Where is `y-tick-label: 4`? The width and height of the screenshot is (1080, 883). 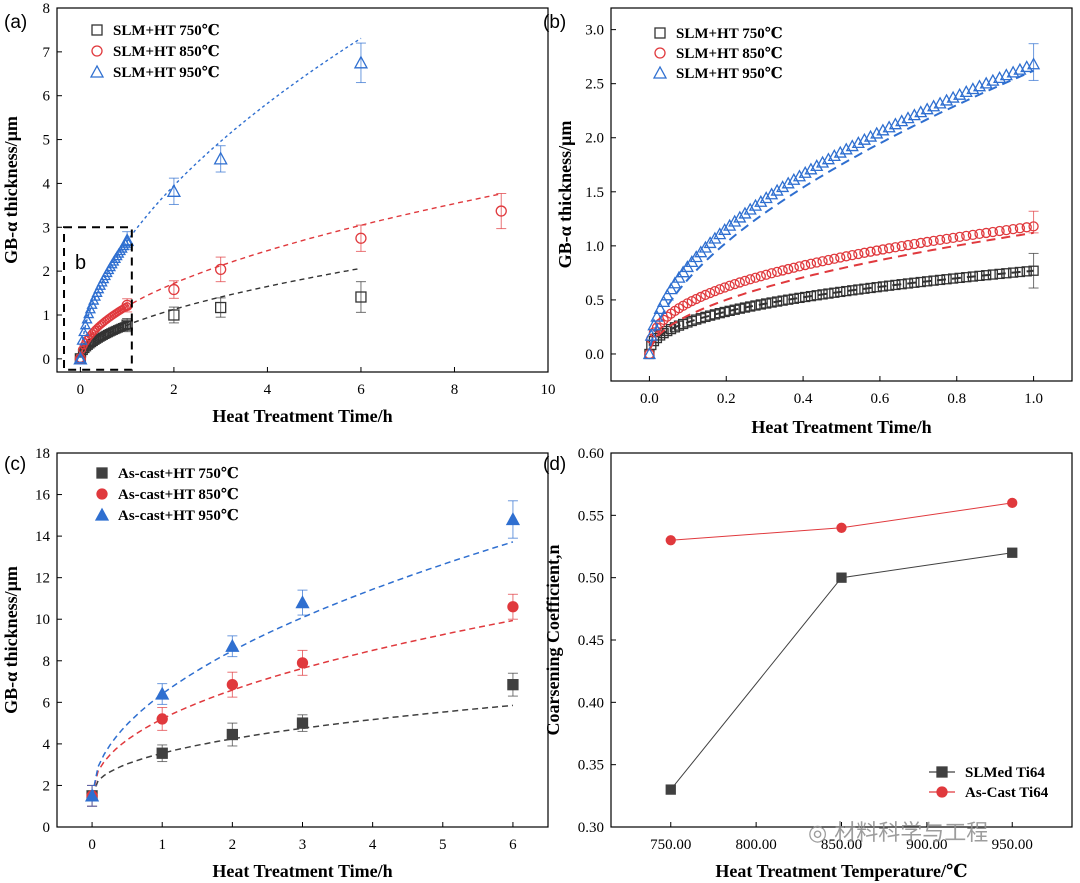
y-tick-label: 4 is located at coordinates (47, 184).